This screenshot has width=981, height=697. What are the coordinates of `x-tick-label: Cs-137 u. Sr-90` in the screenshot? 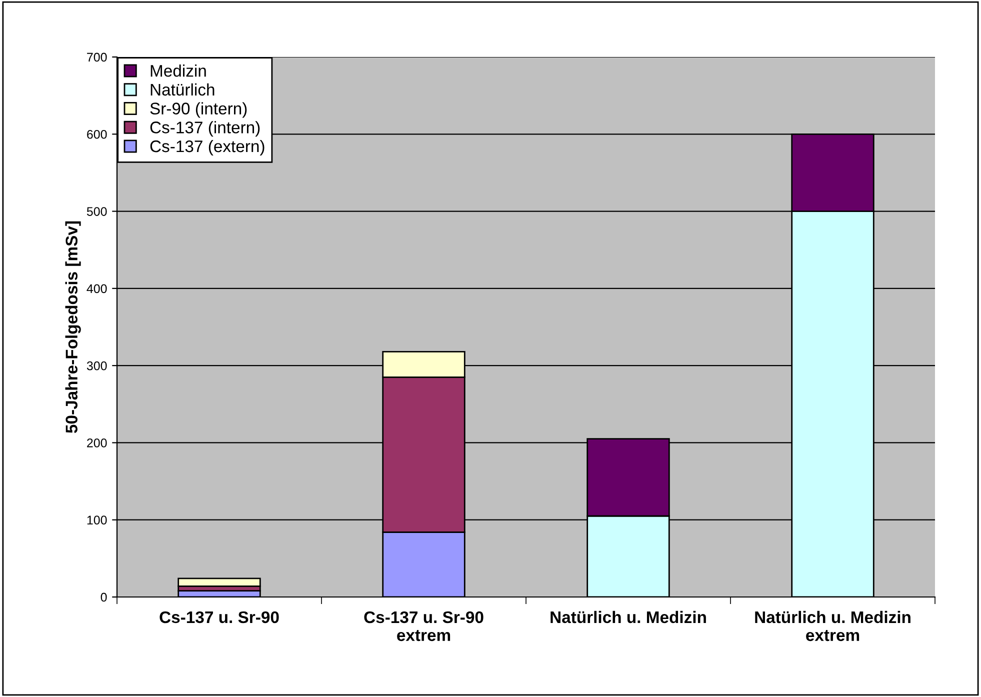 It's located at (219, 617).